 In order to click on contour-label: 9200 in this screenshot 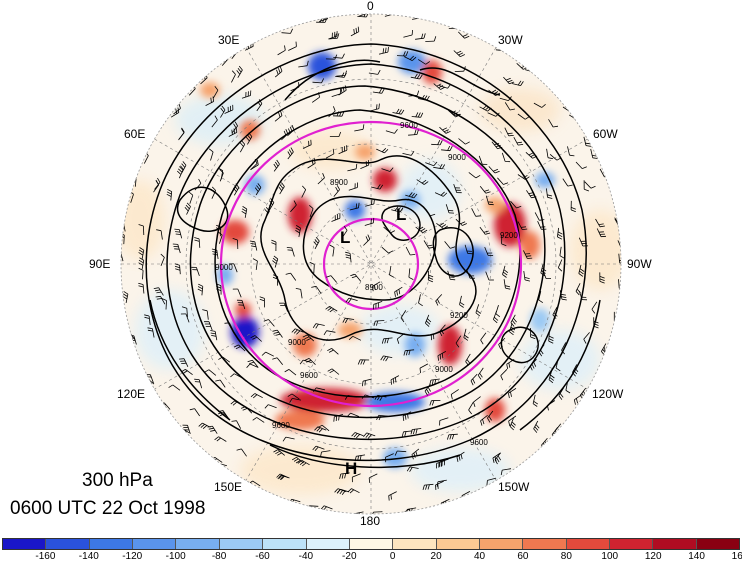, I will do `click(509, 235)`.